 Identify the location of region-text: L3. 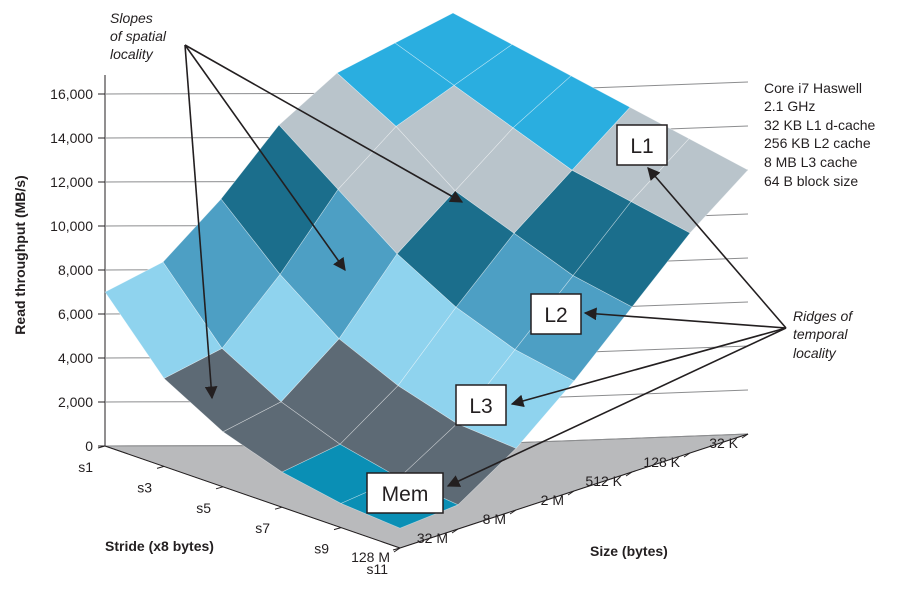
(480, 406).